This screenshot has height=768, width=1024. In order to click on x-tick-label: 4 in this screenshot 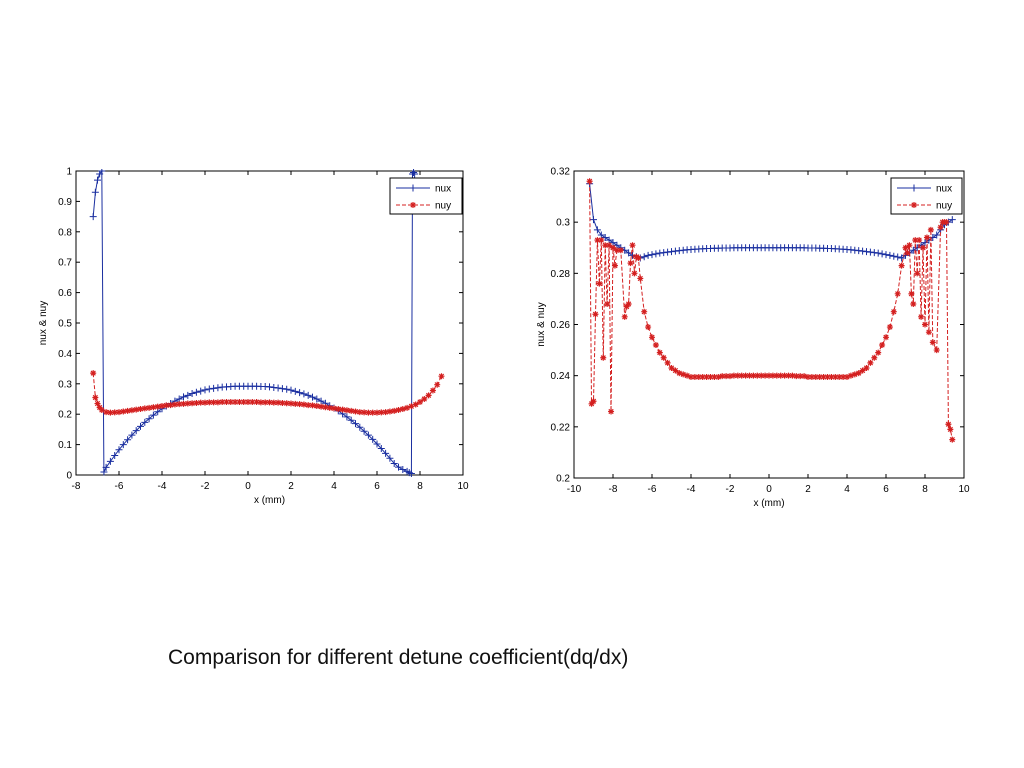, I will do `click(847, 489)`.